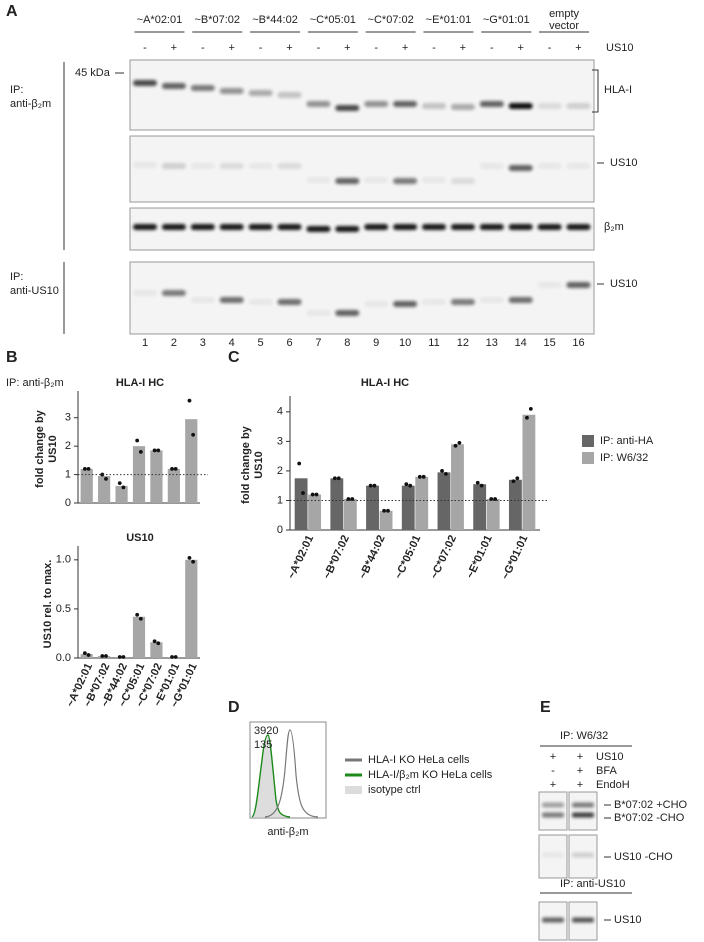  I want to click on lane-number: 11, so click(433, 343).